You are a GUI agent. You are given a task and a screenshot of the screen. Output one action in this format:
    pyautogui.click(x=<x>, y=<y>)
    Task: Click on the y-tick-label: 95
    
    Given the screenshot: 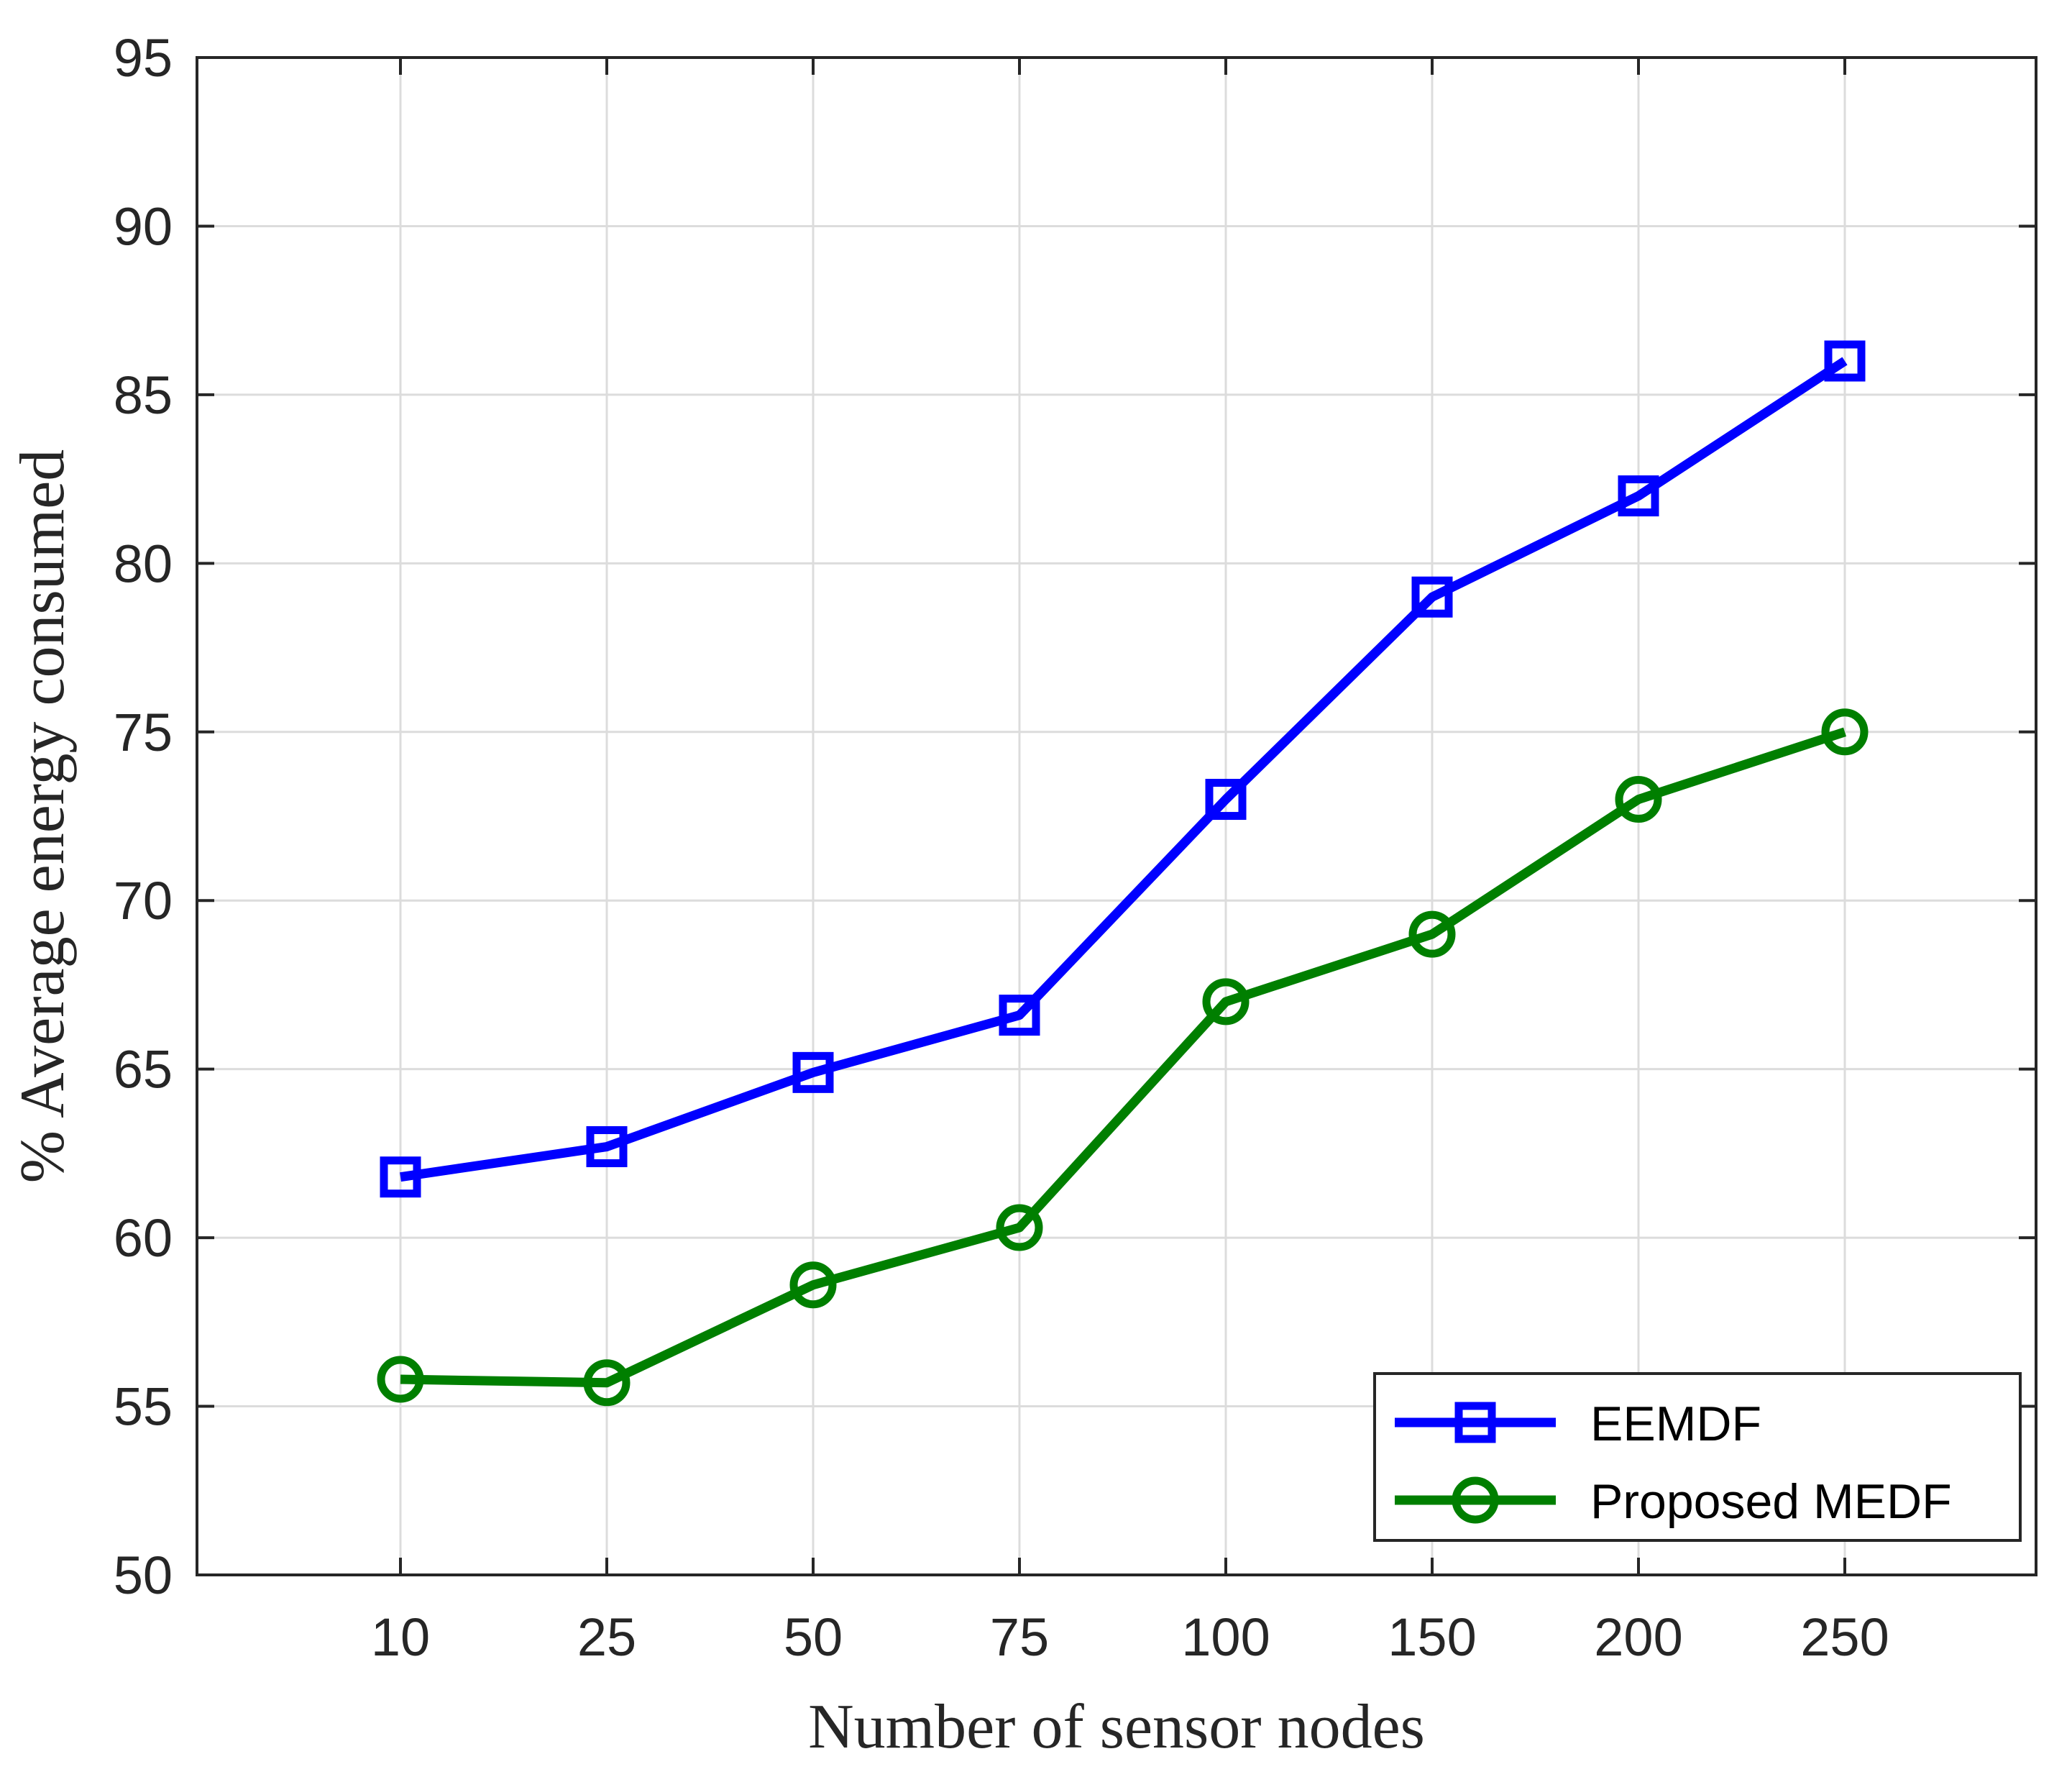 What is the action you would take?
    pyautogui.click(x=143, y=58)
    